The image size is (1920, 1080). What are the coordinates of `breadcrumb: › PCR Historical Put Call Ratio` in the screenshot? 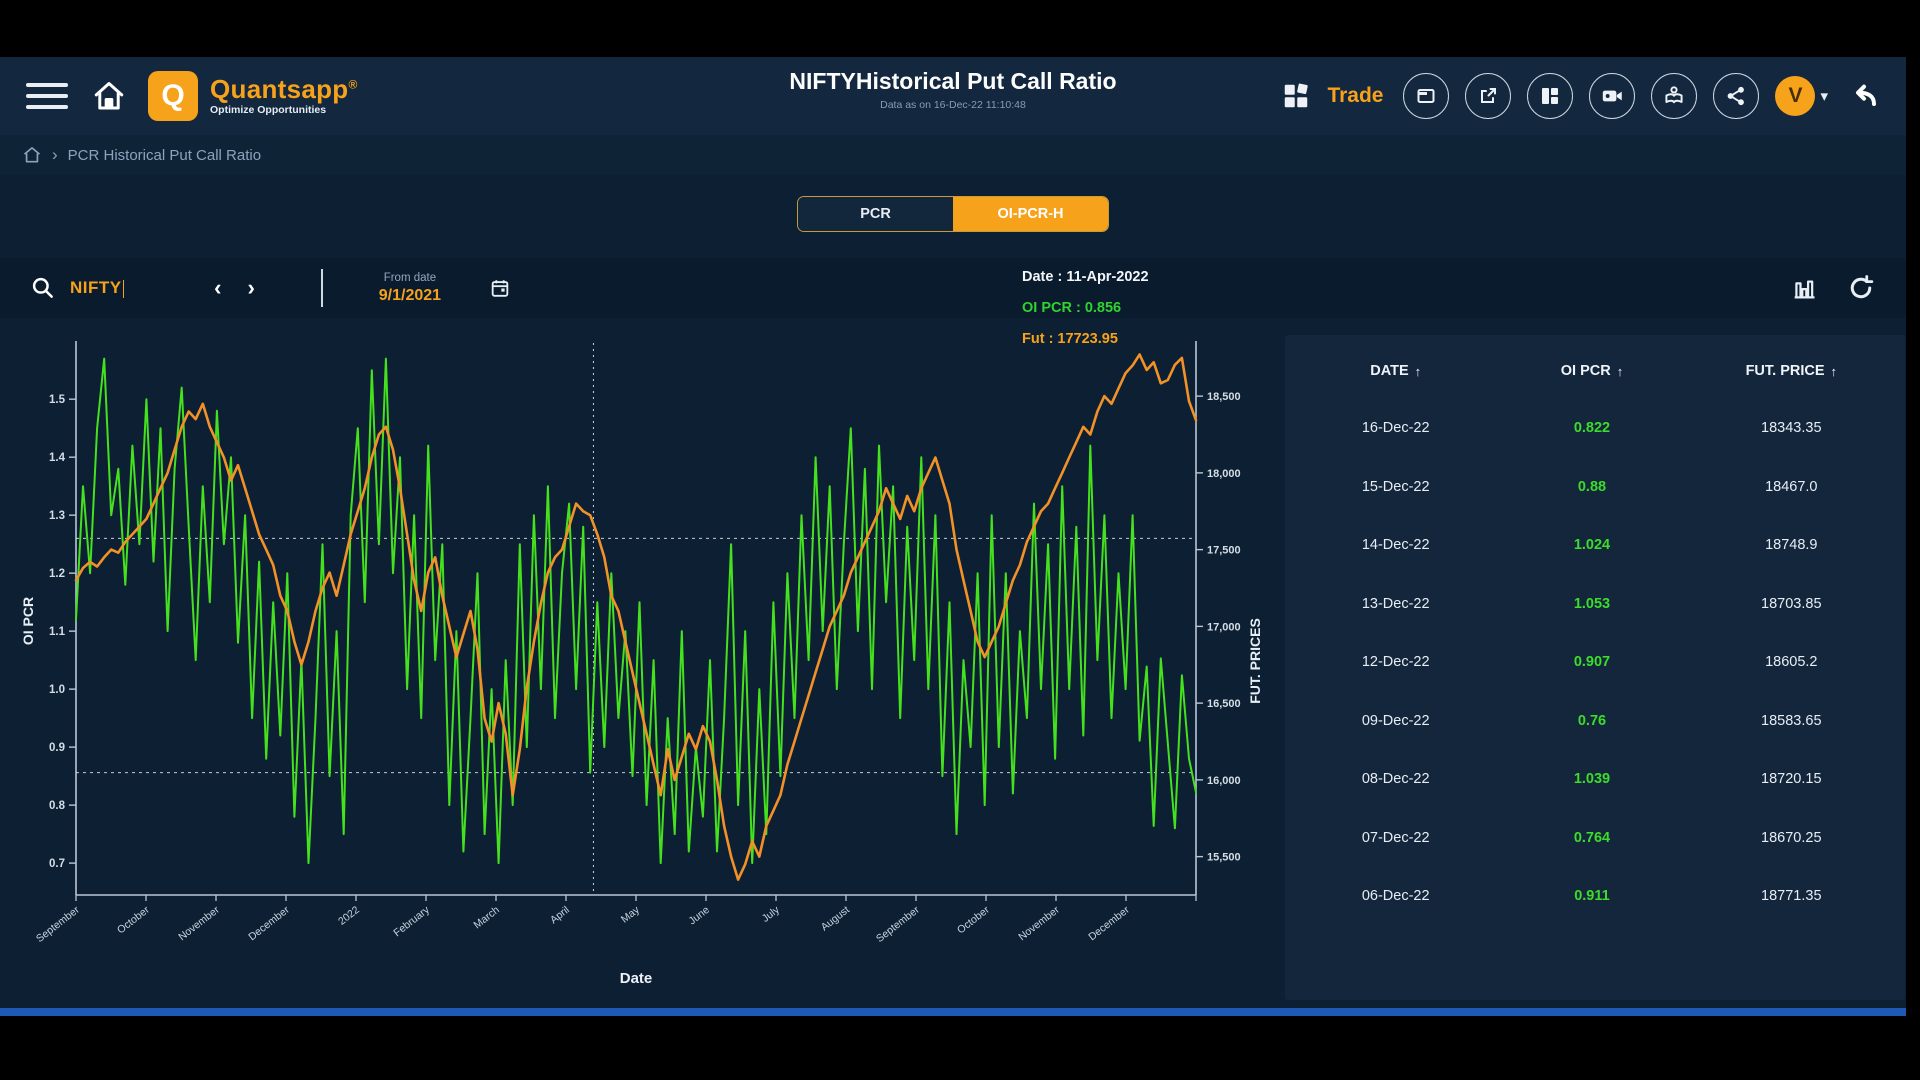 It's located at (953, 155).